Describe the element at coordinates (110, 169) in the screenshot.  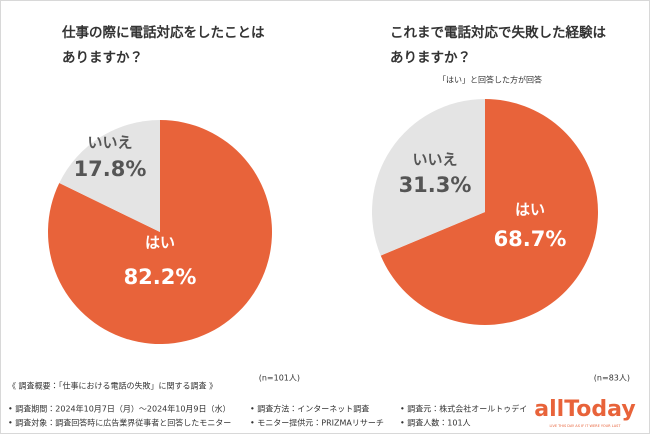
I see `value-label: 17.8%` at that location.